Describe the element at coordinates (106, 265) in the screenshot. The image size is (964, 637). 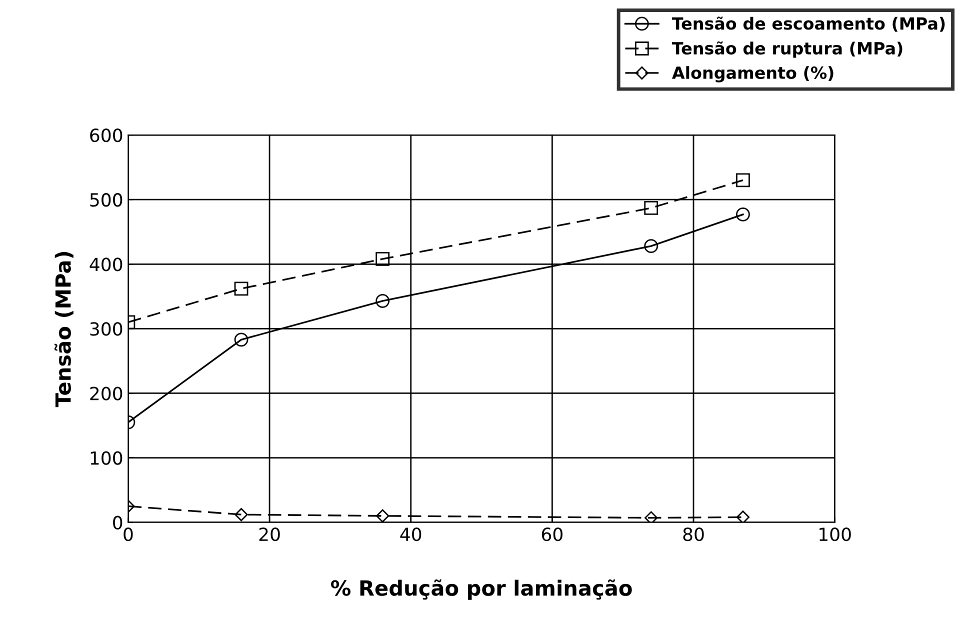
I see `y-tick-label: 400` at that location.